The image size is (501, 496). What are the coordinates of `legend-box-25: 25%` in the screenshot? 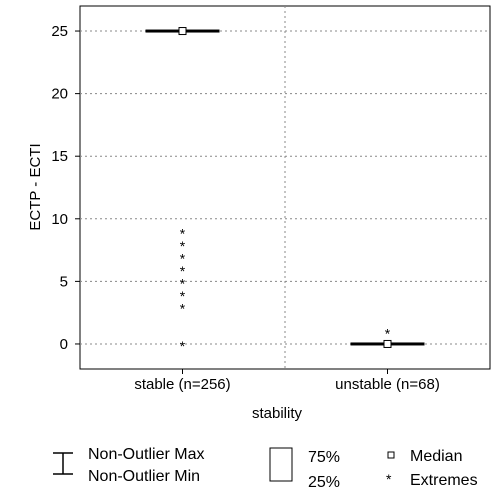 It's located at (324, 482).